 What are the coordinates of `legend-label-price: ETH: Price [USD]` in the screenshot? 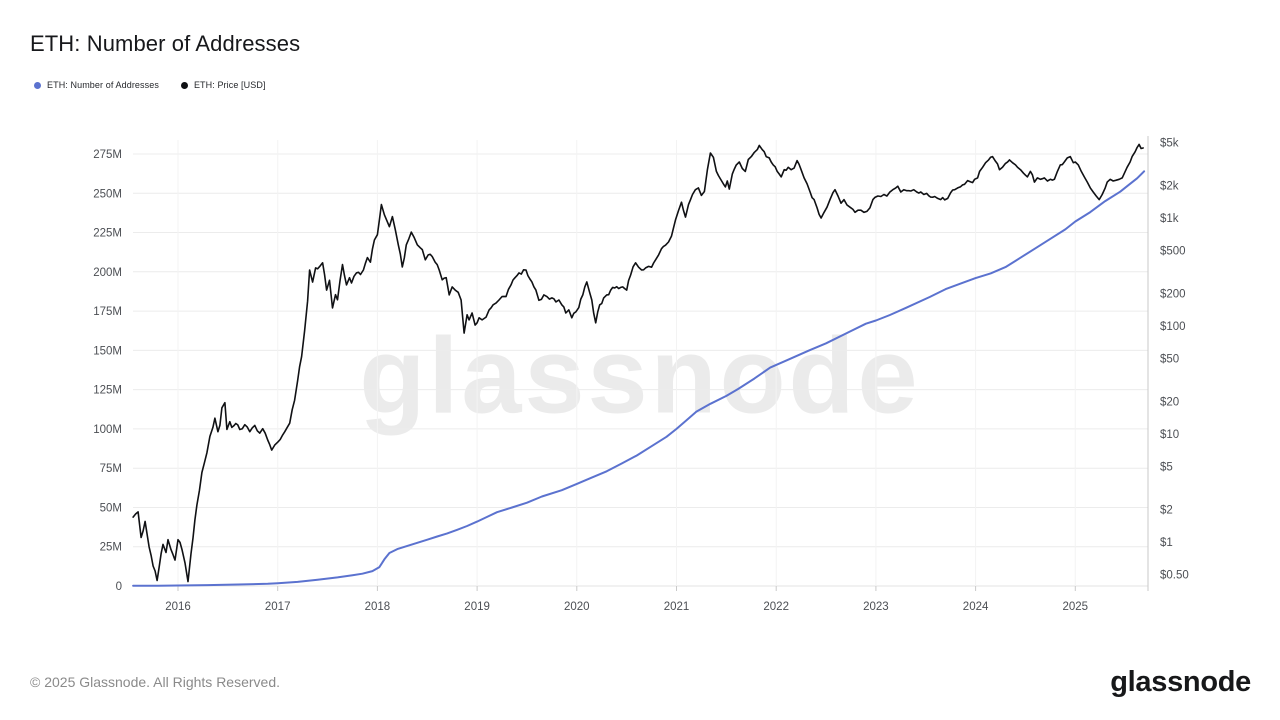 It's located at (229, 85).